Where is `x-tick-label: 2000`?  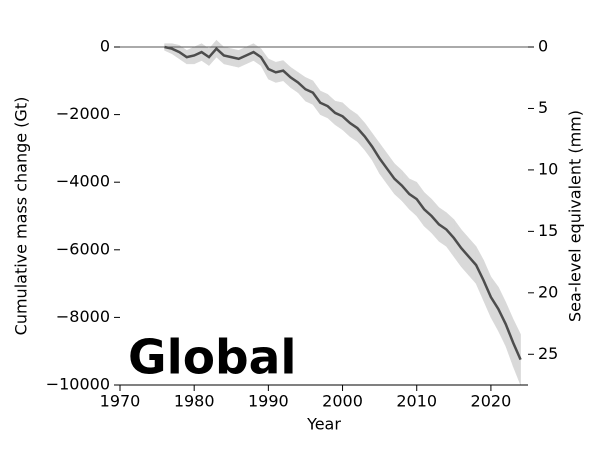 x-tick-label: 2000 is located at coordinates (342, 401).